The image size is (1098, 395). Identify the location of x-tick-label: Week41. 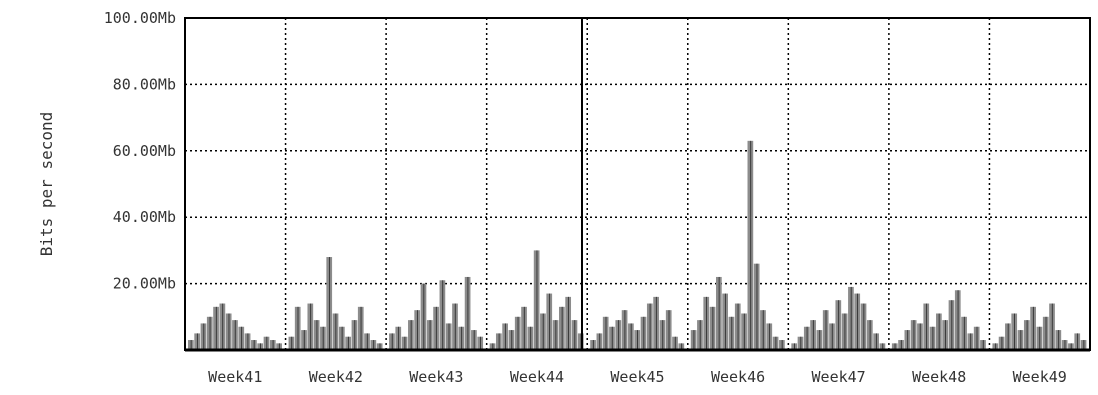
(235, 377).